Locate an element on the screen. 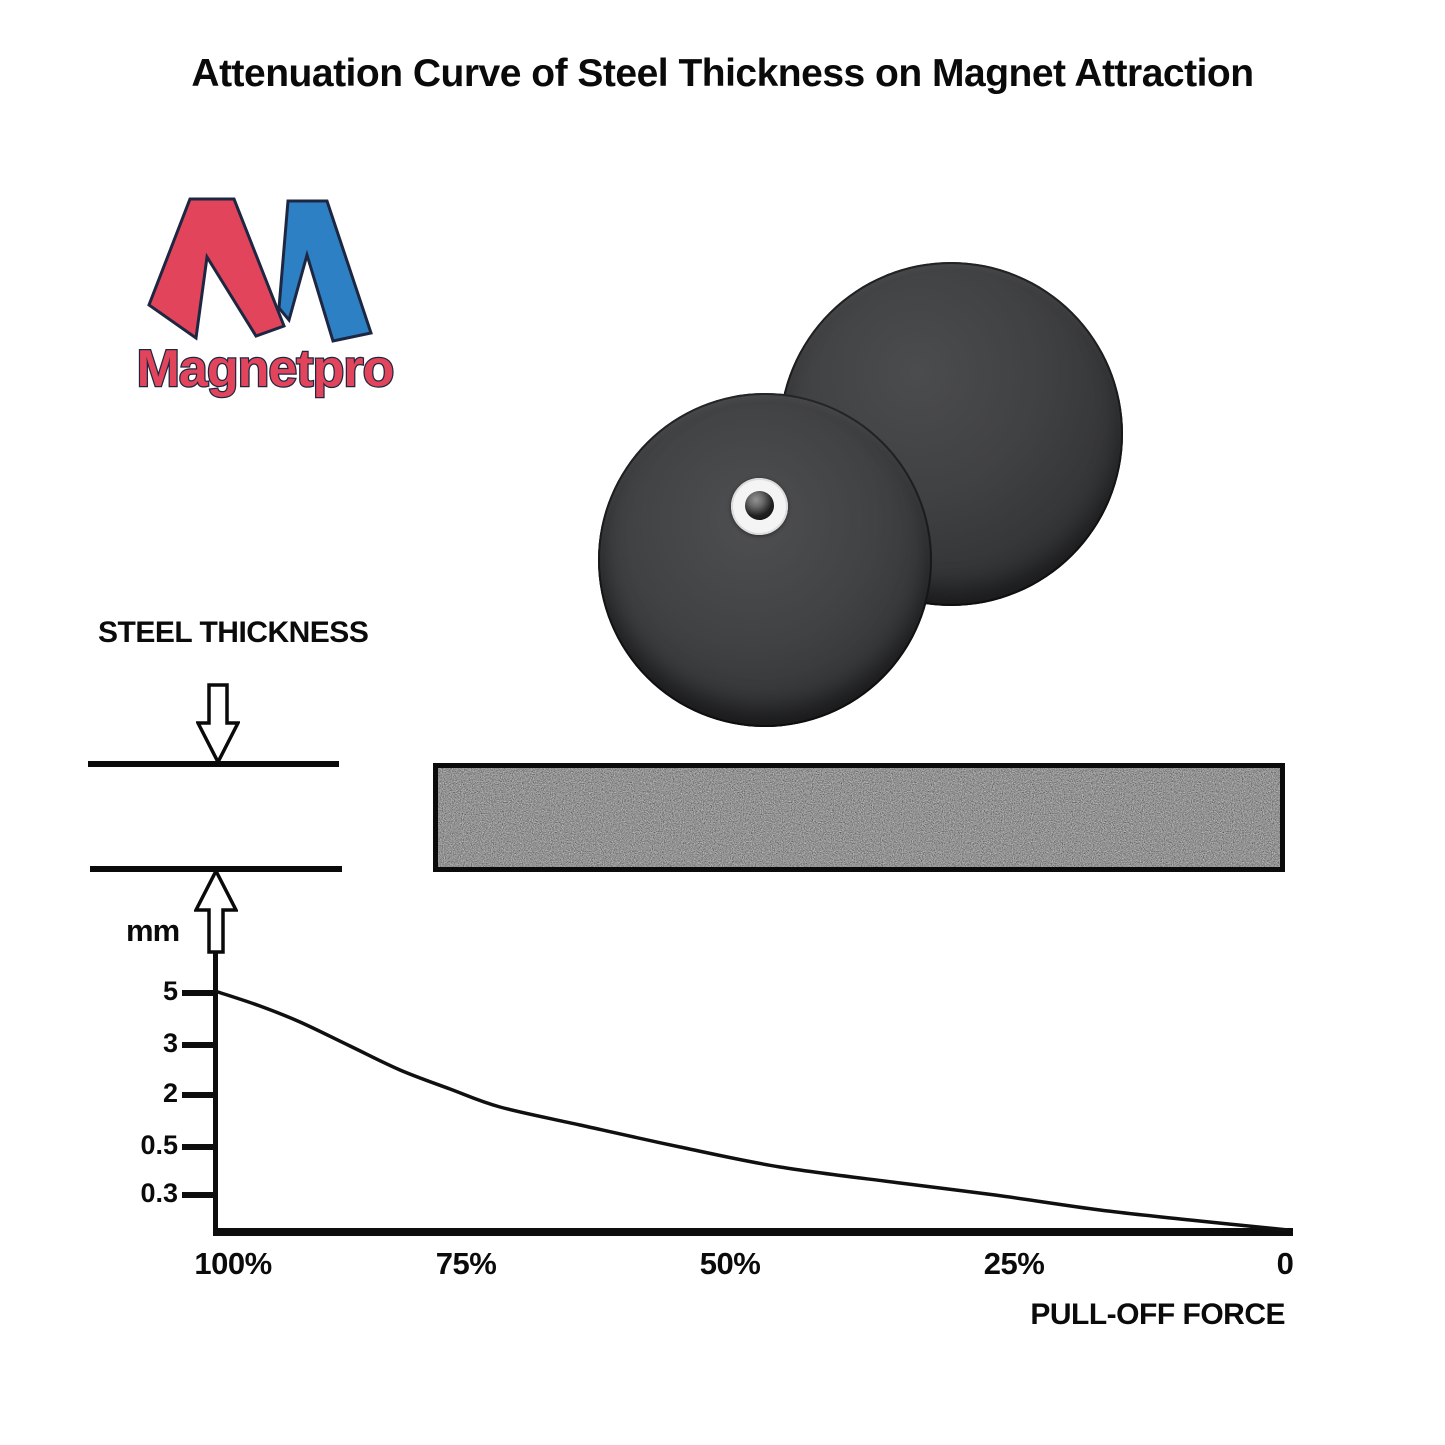 The height and width of the screenshot is (1445, 1445). steel-thickness-label: STEEL THICKNESS is located at coordinates (233, 632).